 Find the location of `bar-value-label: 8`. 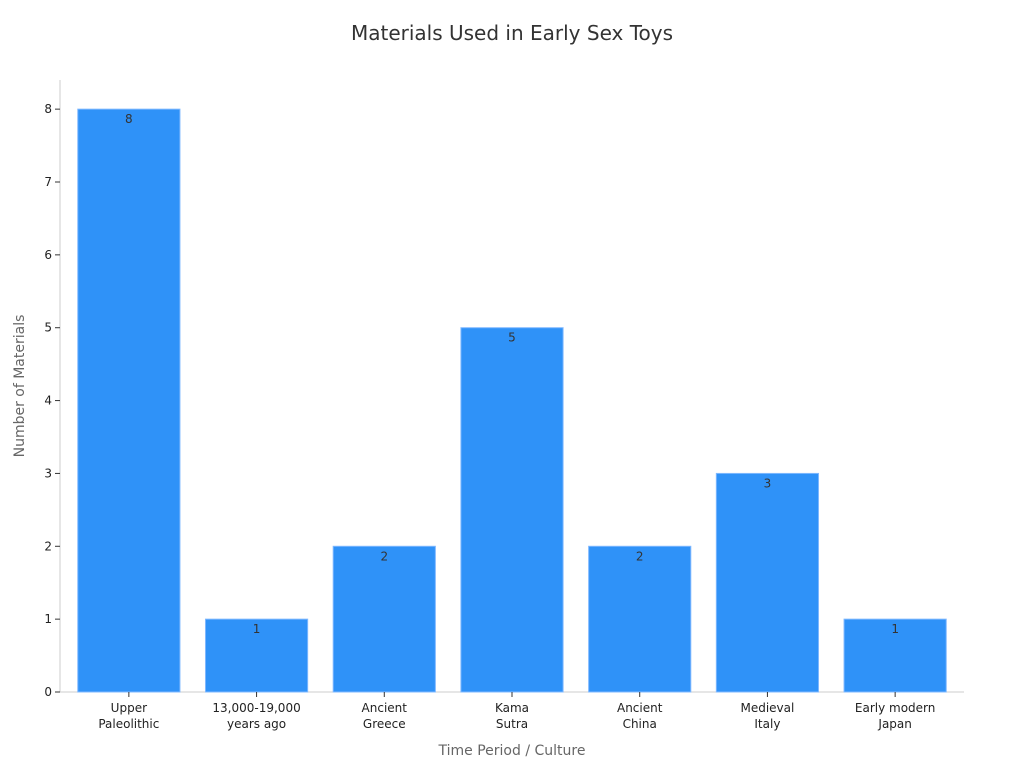

bar-value-label: 8 is located at coordinates (129, 119).